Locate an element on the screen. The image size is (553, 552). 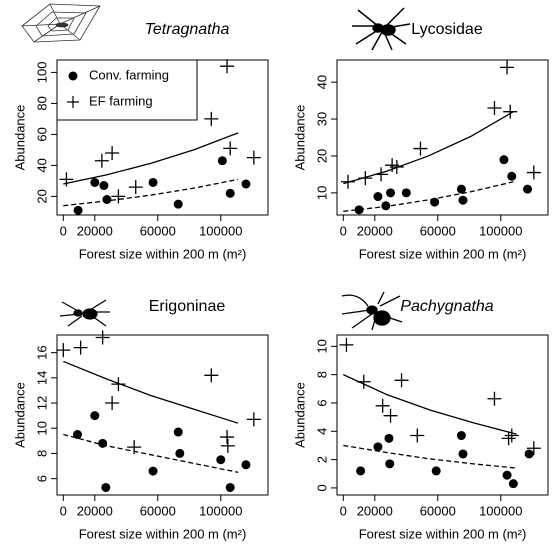
panel-title: Erigoninae is located at coordinates (187, 306).